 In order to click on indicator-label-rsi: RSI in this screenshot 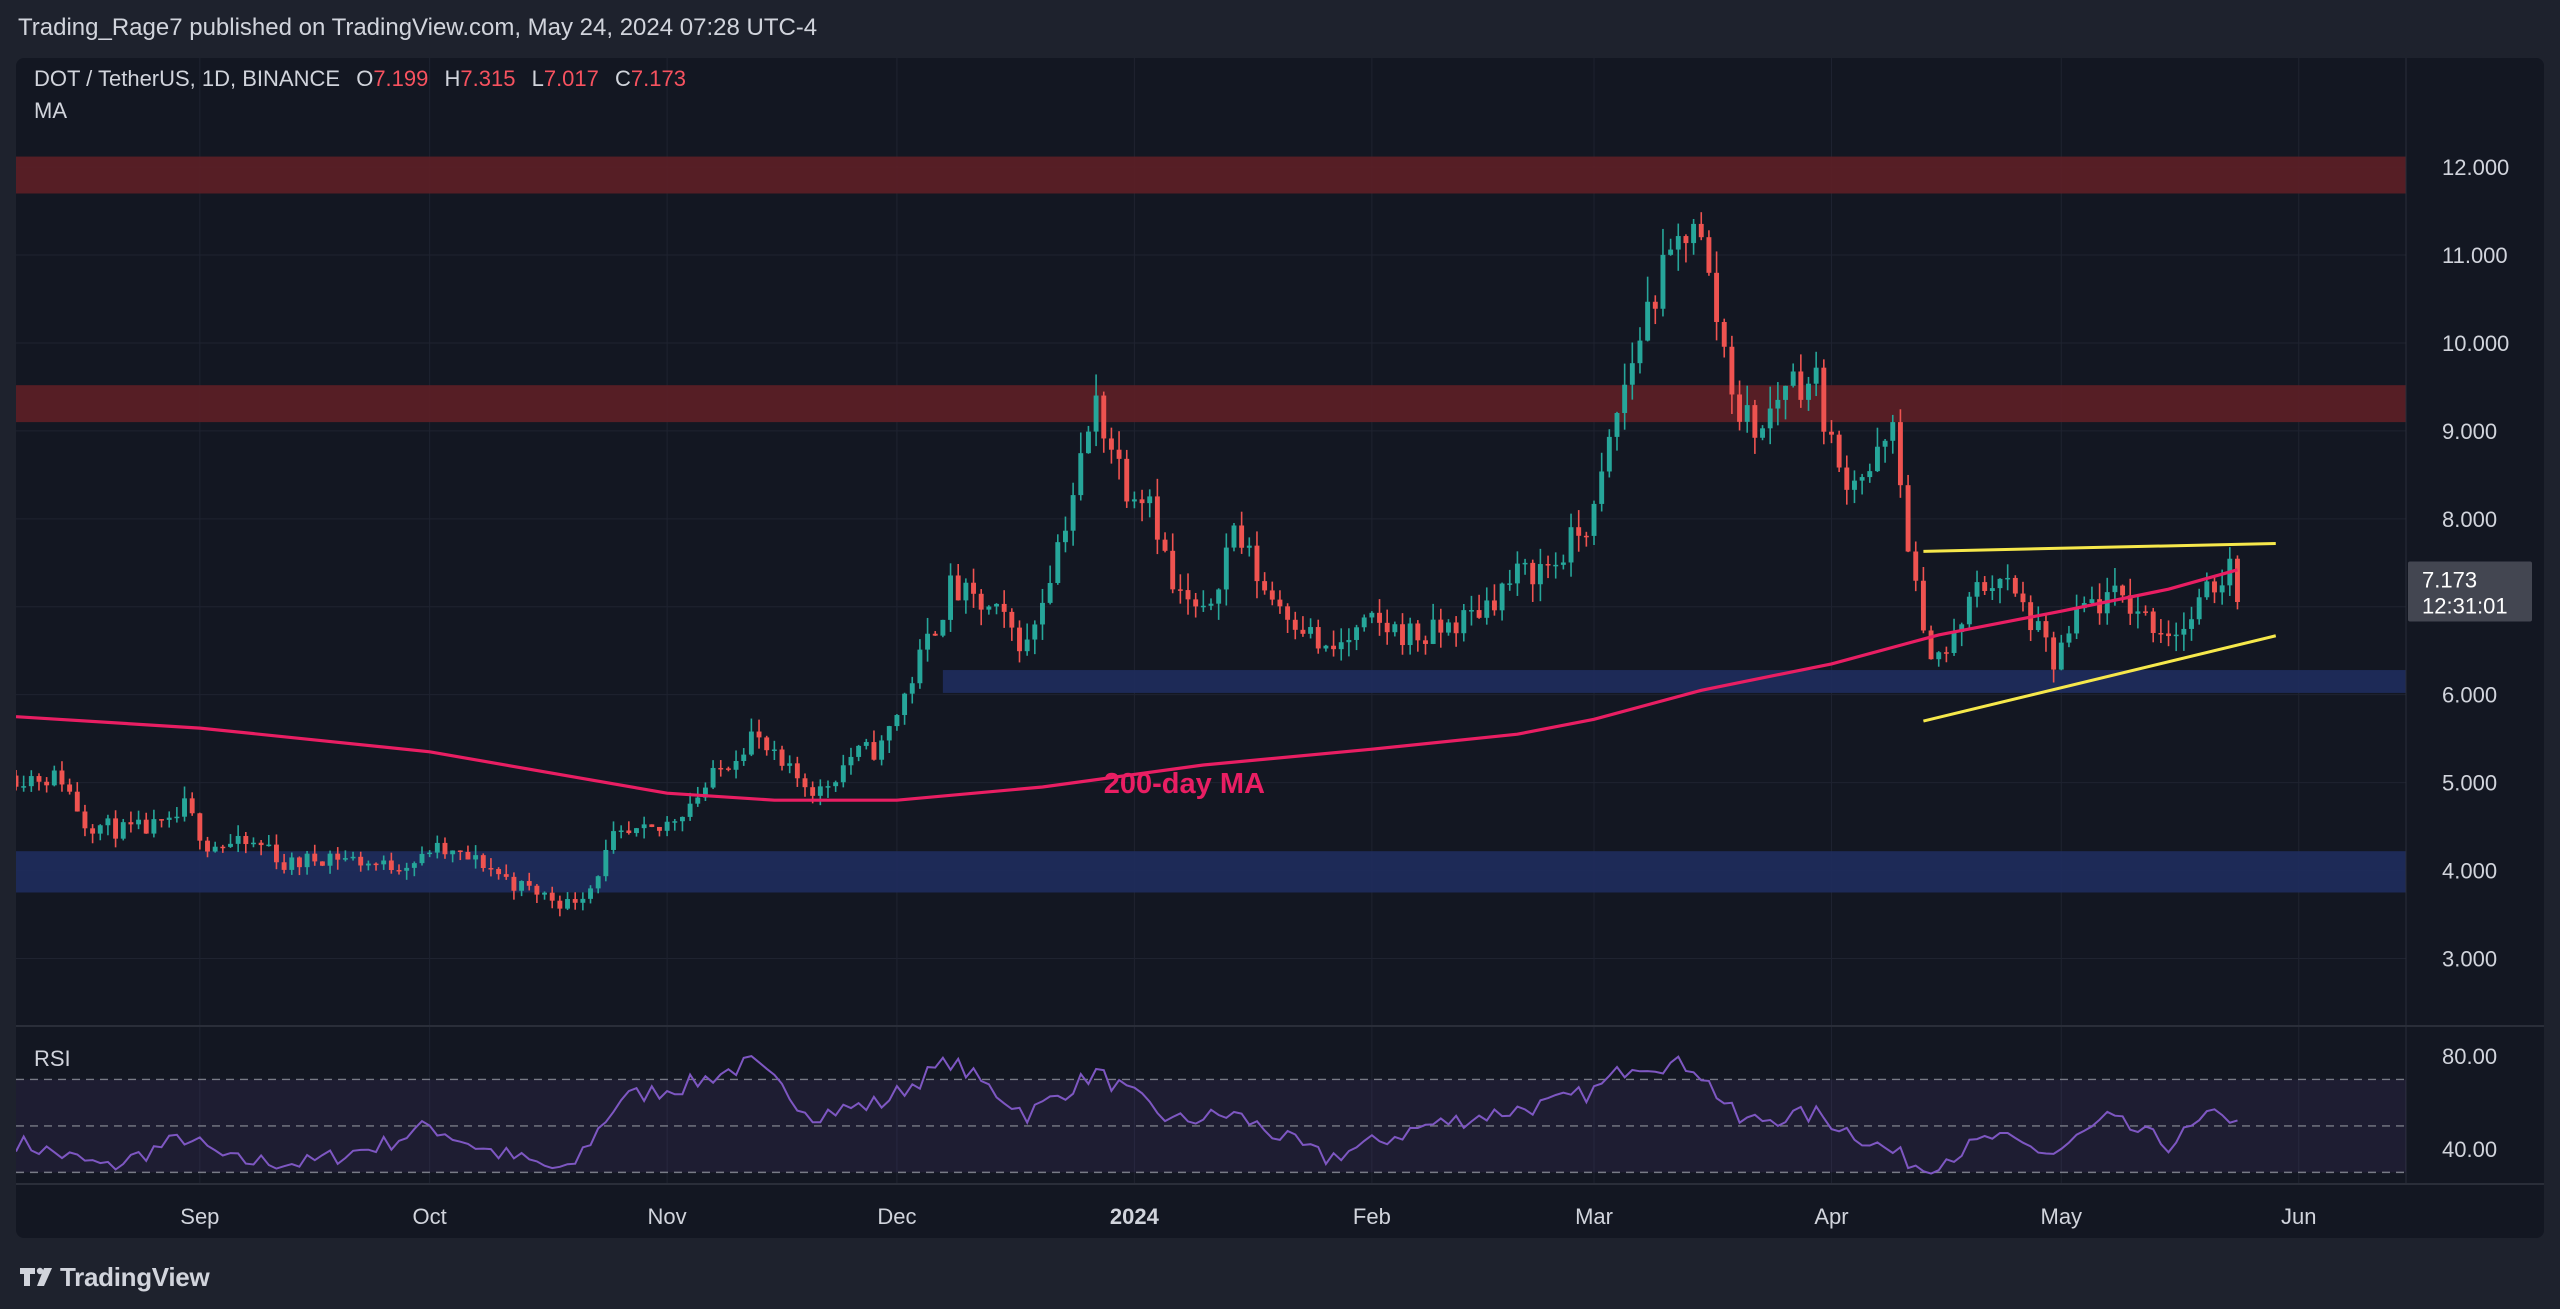, I will do `click(52, 1058)`.